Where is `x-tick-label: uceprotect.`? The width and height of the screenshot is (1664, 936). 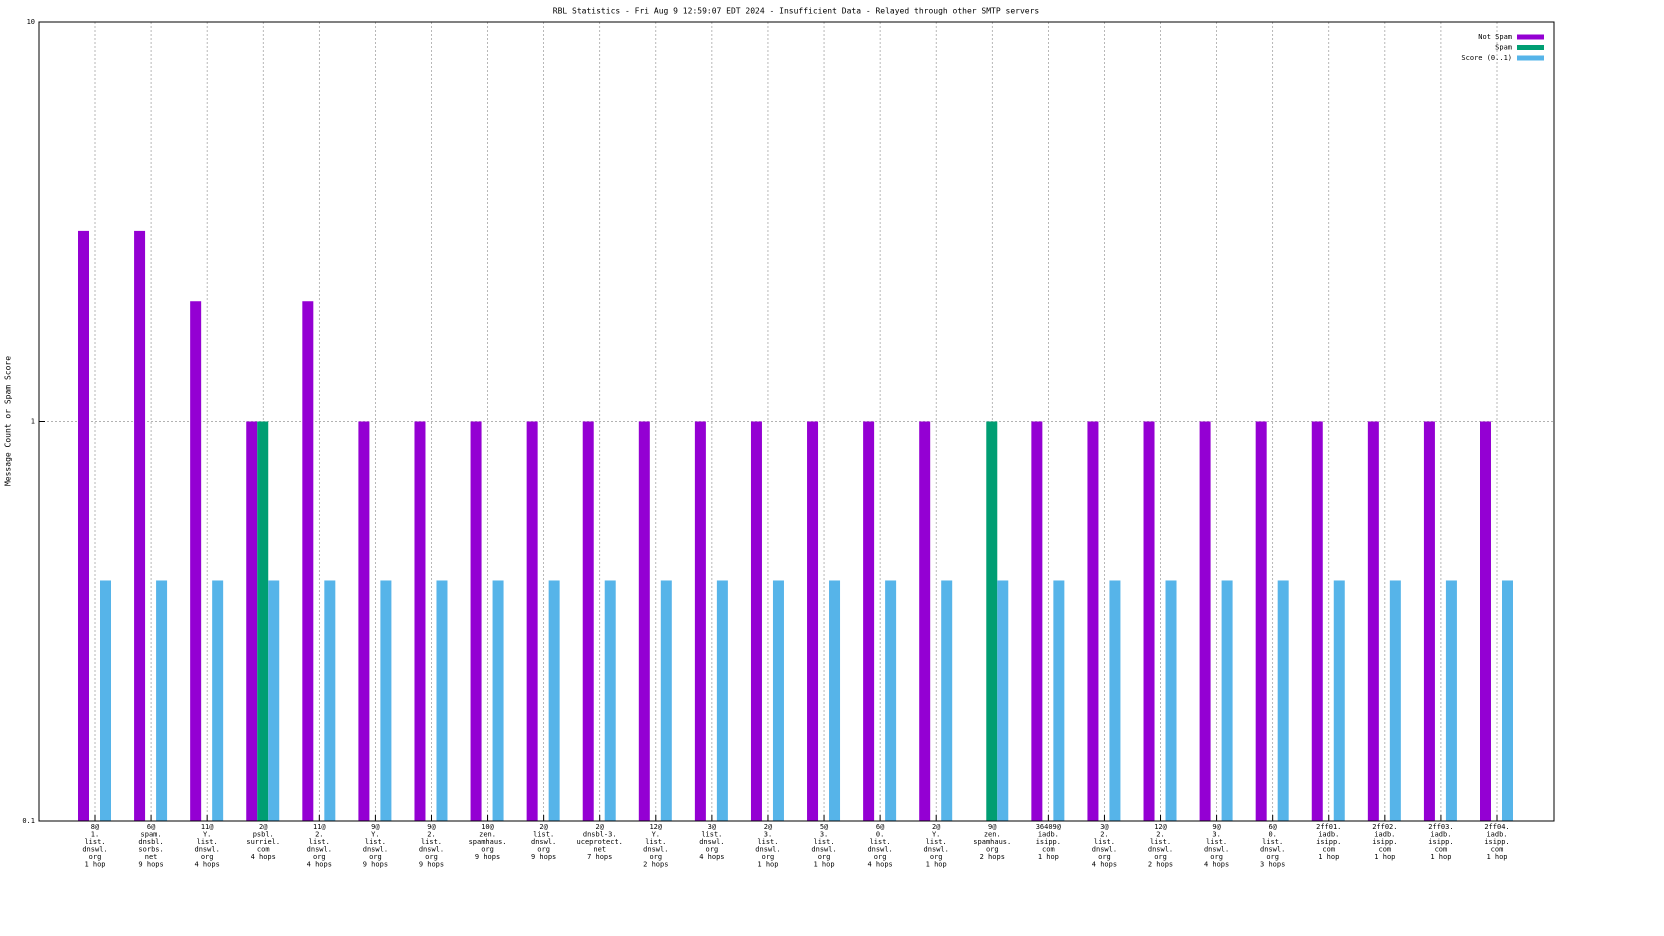
x-tick-label: uceprotect. is located at coordinates (600, 842).